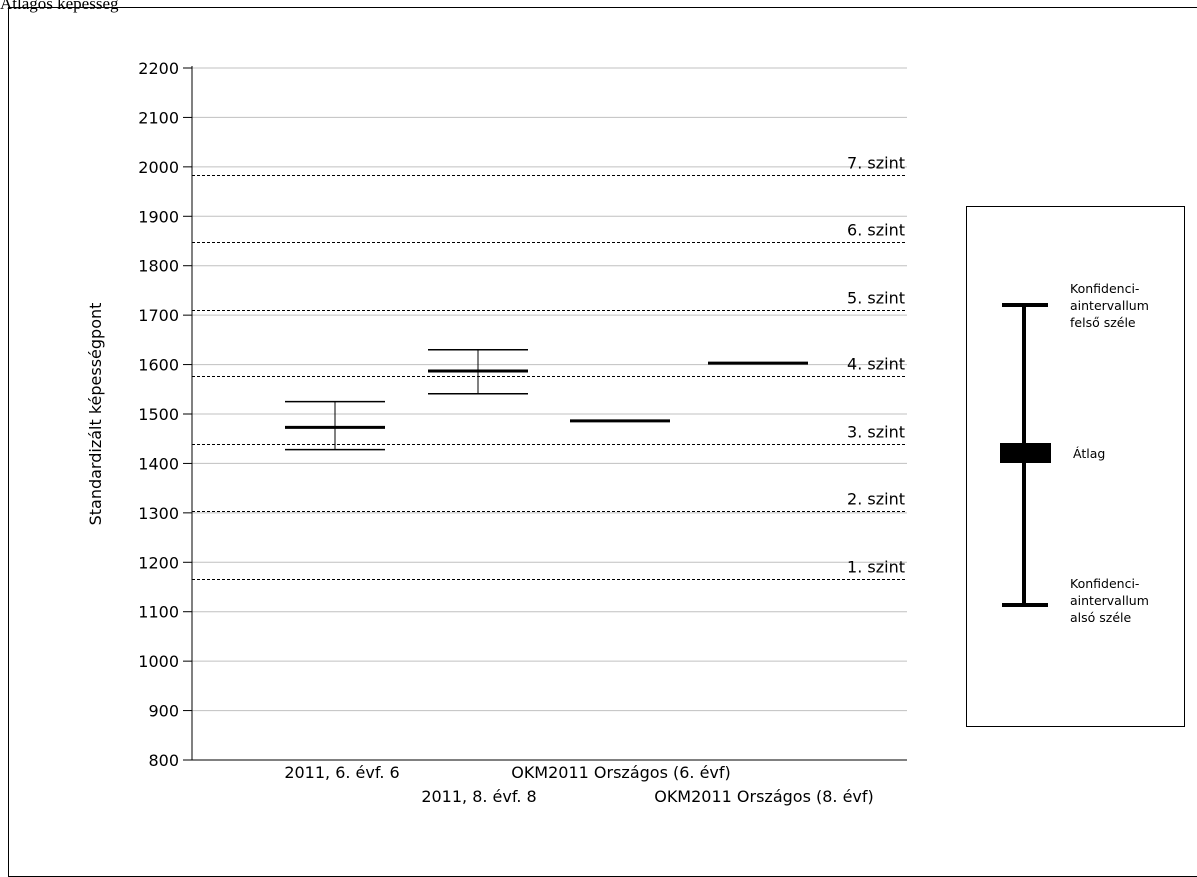 The height and width of the screenshot is (877, 1197). I want to click on x-tick-label: OKM2011 Országos (8. évf), so click(764, 796).